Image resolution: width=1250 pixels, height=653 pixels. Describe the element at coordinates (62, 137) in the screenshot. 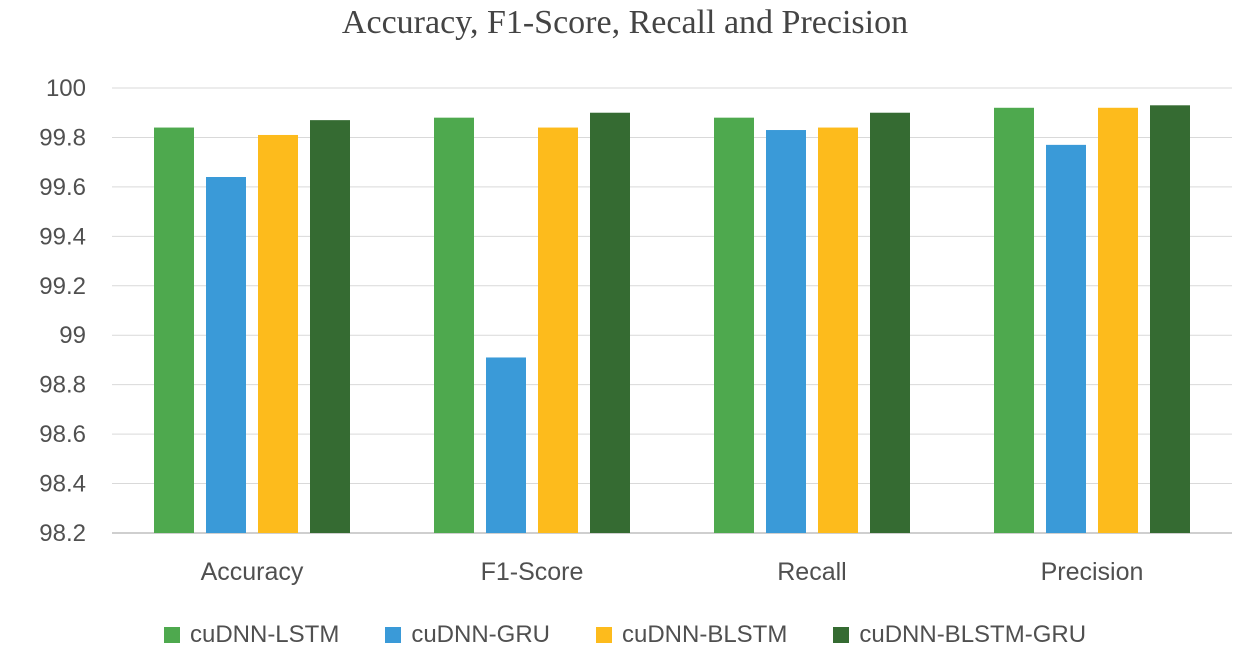

I see `y-tick-label: 99.8` at that location.